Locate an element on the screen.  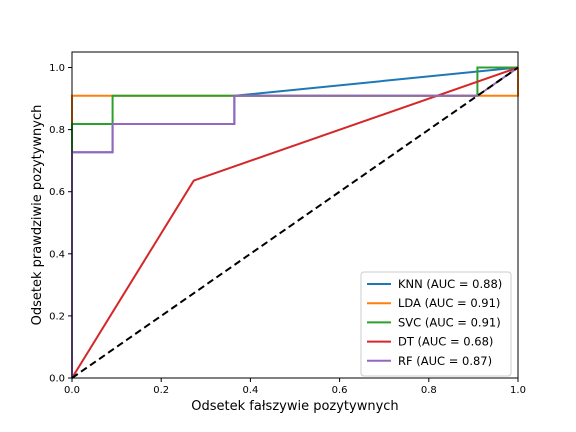
y-tick-label: 0.4 is located at coordinates (57, 254).